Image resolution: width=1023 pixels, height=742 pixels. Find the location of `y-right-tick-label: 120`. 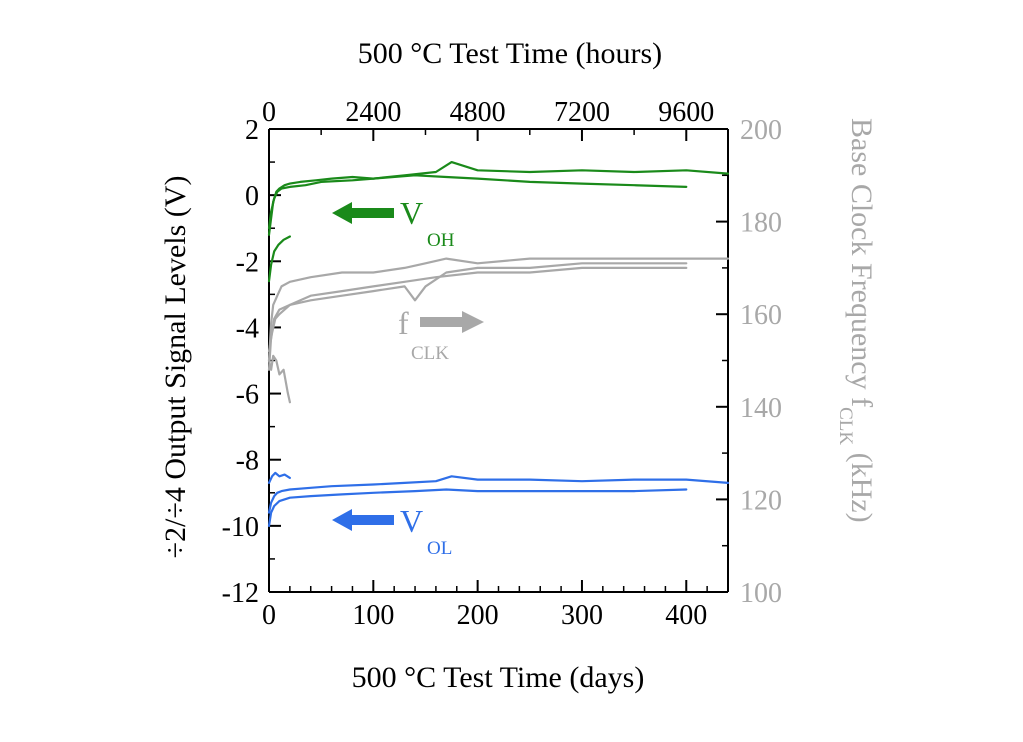

y-right-tick-label: 120 is located at coordinates (761, 500).